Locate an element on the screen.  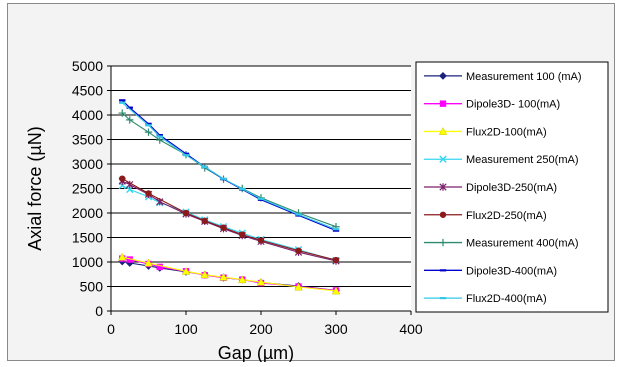
legend-label: Flux2D-100(mA) is located at coordinates (506, 132).